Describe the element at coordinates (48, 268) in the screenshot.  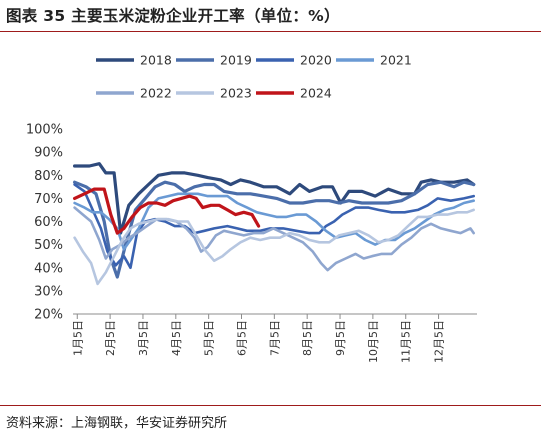
I see `y-tick-label: 40%` at that location.